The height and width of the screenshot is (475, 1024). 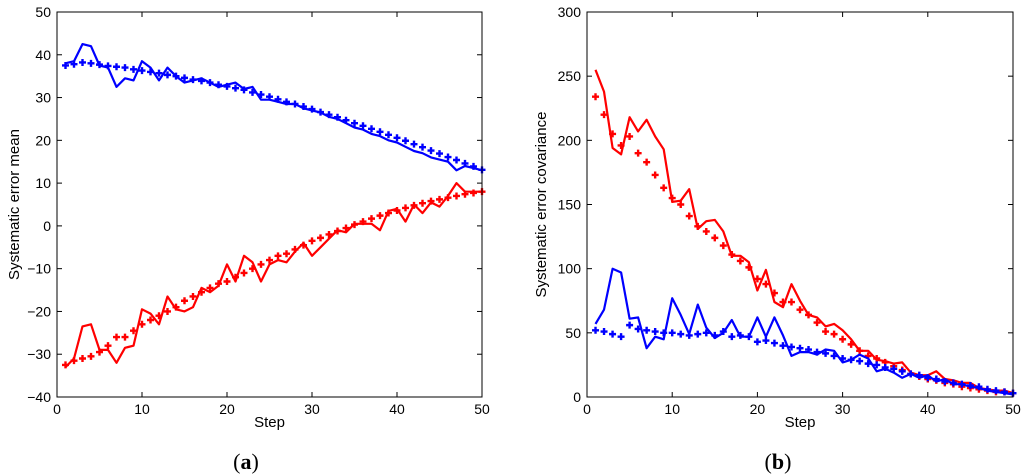 What do you see at coordinates (800, 422) in the screenshot?
I see `x-axis-label-b: Step` at bounding box center [800, 422].